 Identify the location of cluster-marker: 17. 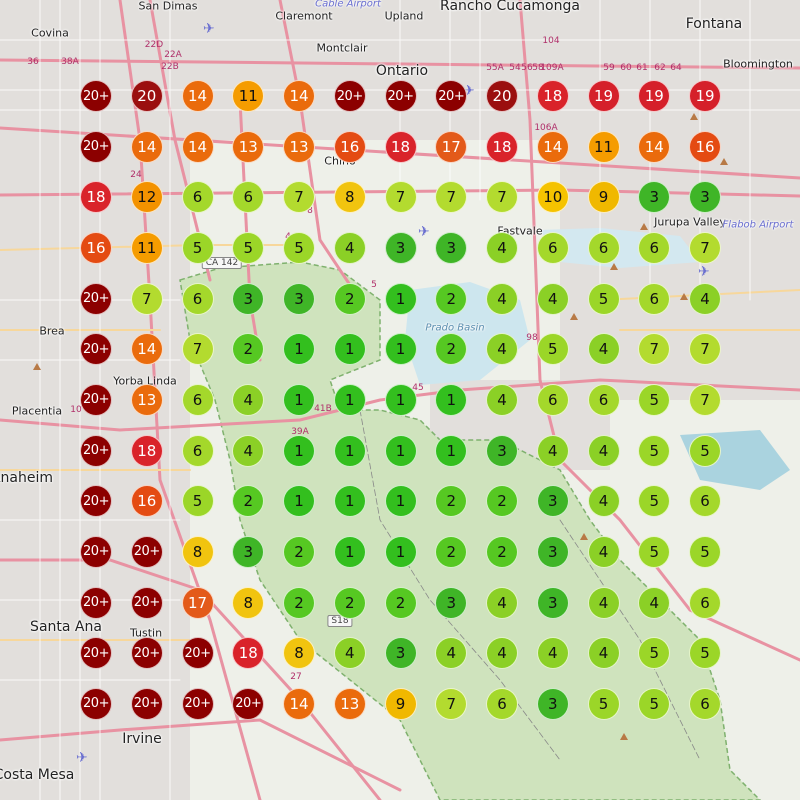
(197, 602).